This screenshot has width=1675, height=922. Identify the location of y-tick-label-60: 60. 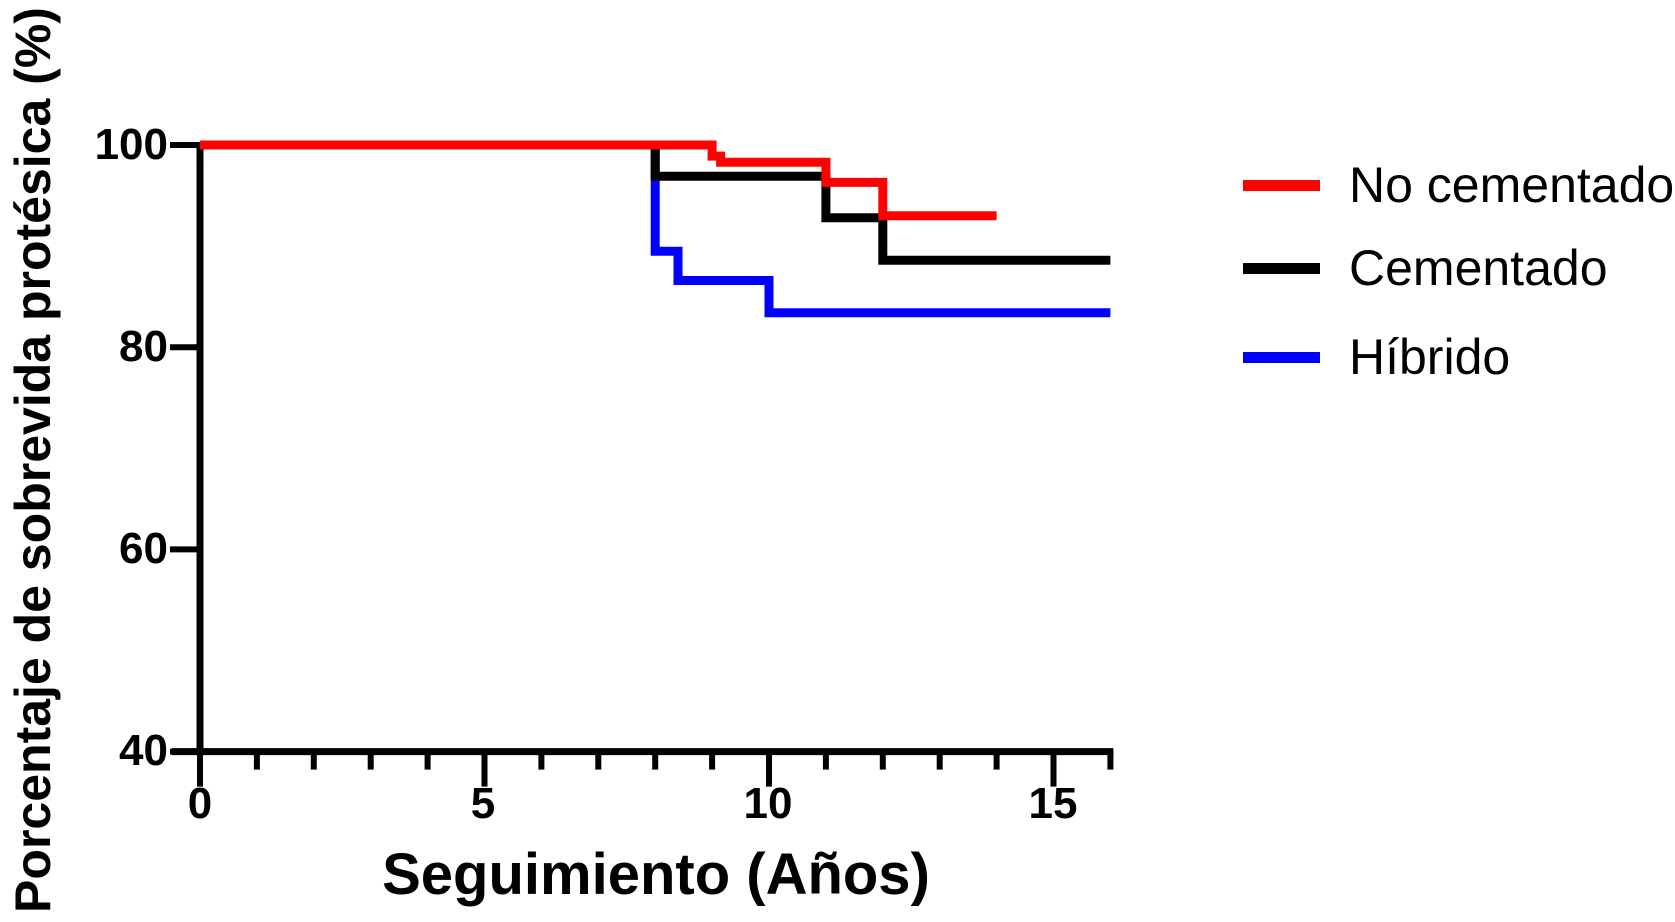
(143, 548).